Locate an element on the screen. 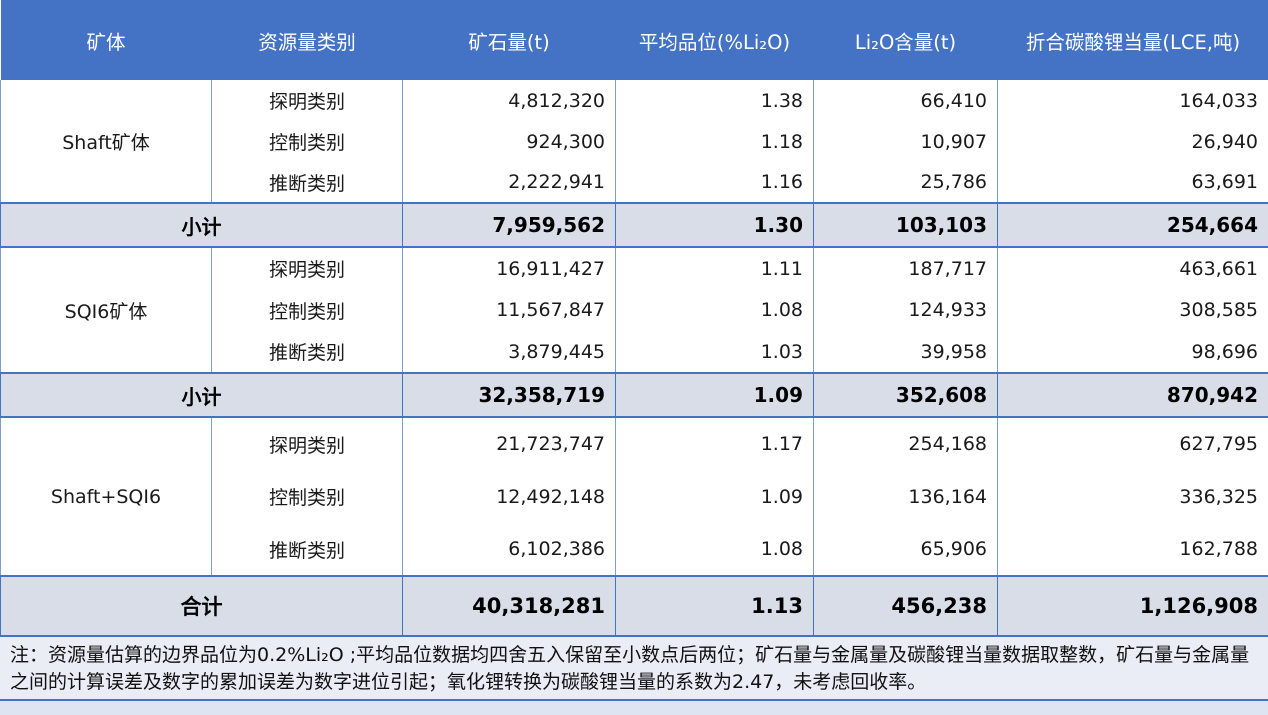 This screenshot has width=1268, height=715. ore-tonnage-cell: 16,911,427 is located at coordinates (509, 268).